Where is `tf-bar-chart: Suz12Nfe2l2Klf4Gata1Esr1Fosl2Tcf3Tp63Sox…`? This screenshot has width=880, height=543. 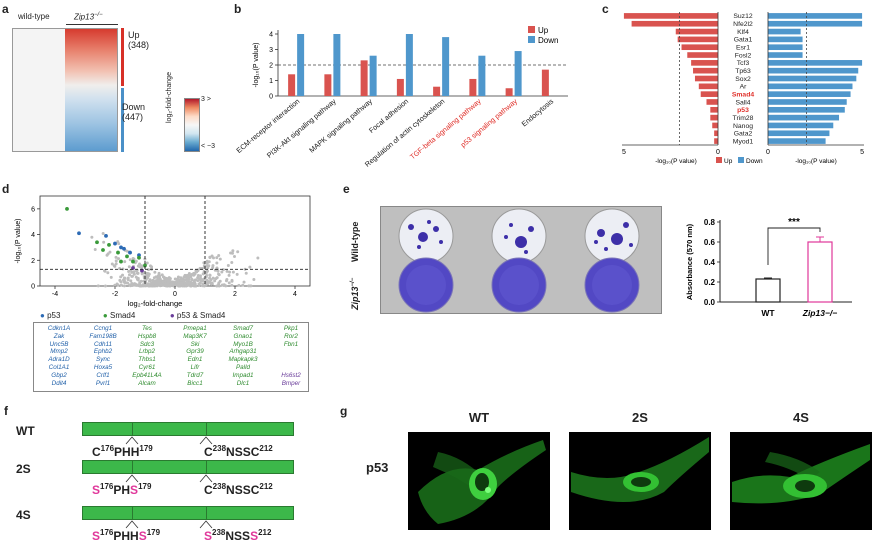 tf-bar-chart: Suz12Nfe2l2Klf4Gata1Esr1Fosl2Tcf3Tp63Sox… is located at coordinates (743, 88).